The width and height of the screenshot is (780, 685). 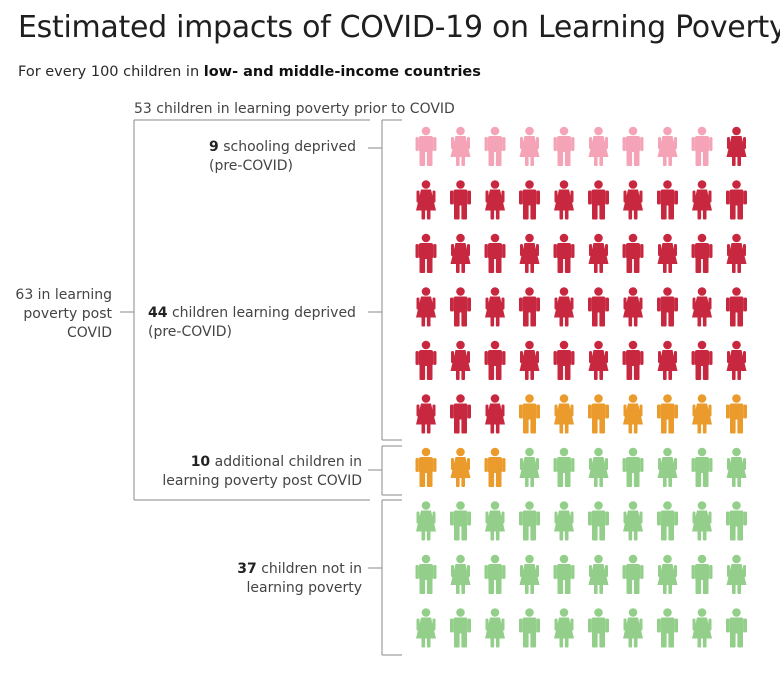 I want to click on group-label-line1: 10 additional children in, so click(x=256, y=462).